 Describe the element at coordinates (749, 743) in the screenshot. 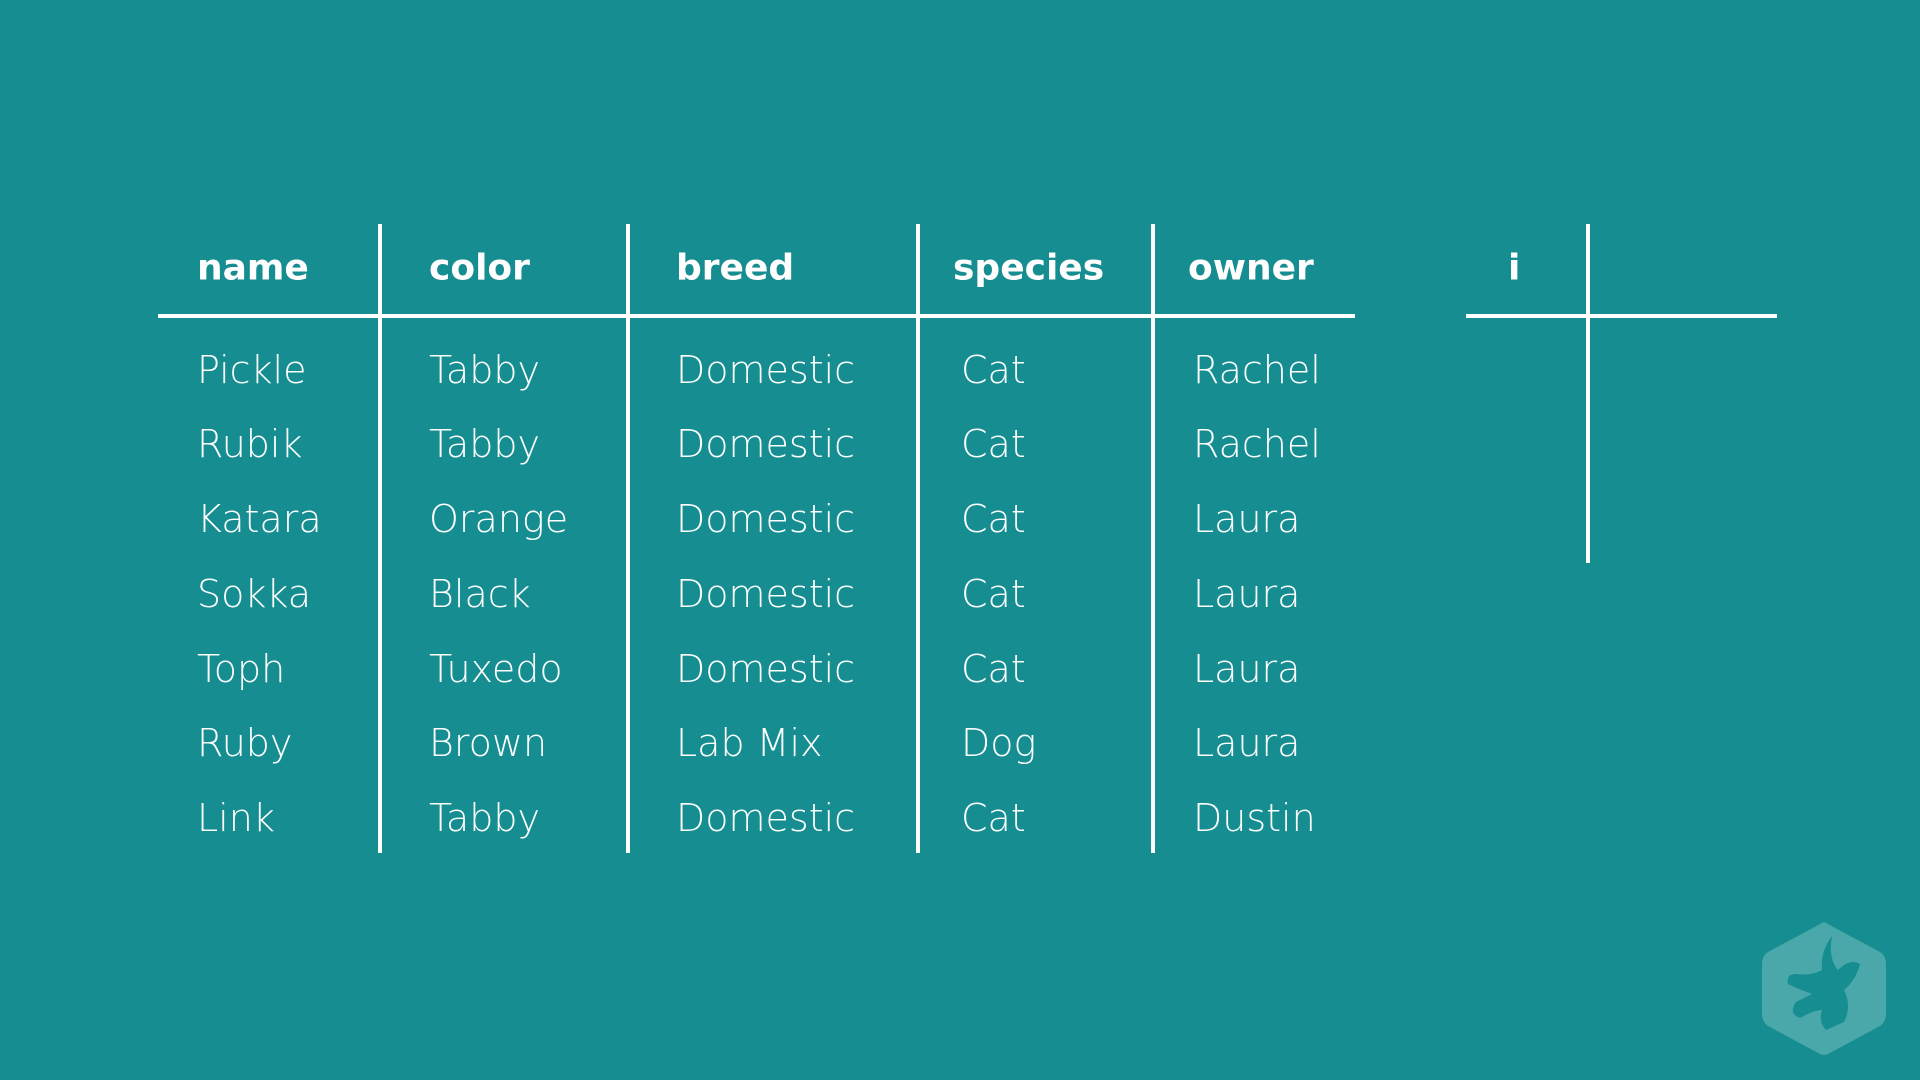

I see `cell-breed: Lab Mix` at that location.